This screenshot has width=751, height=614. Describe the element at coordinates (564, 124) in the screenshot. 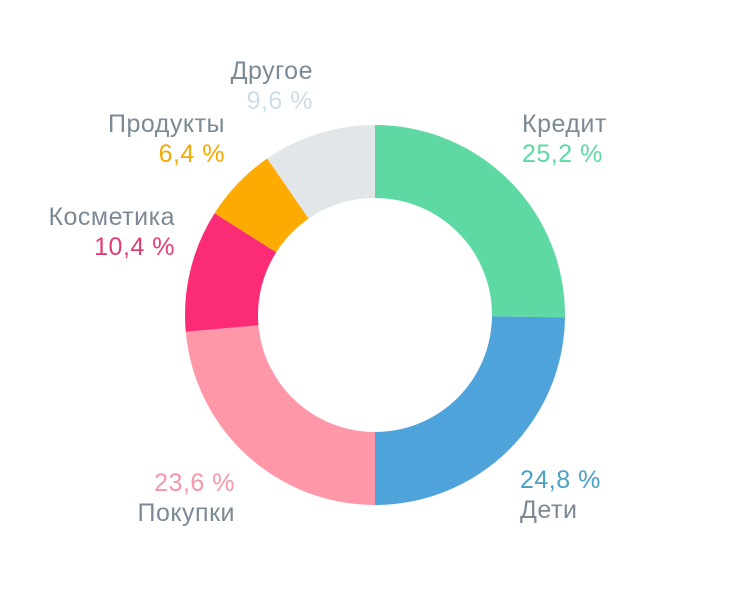

I see `label-credit-name: Кредит` at that location.